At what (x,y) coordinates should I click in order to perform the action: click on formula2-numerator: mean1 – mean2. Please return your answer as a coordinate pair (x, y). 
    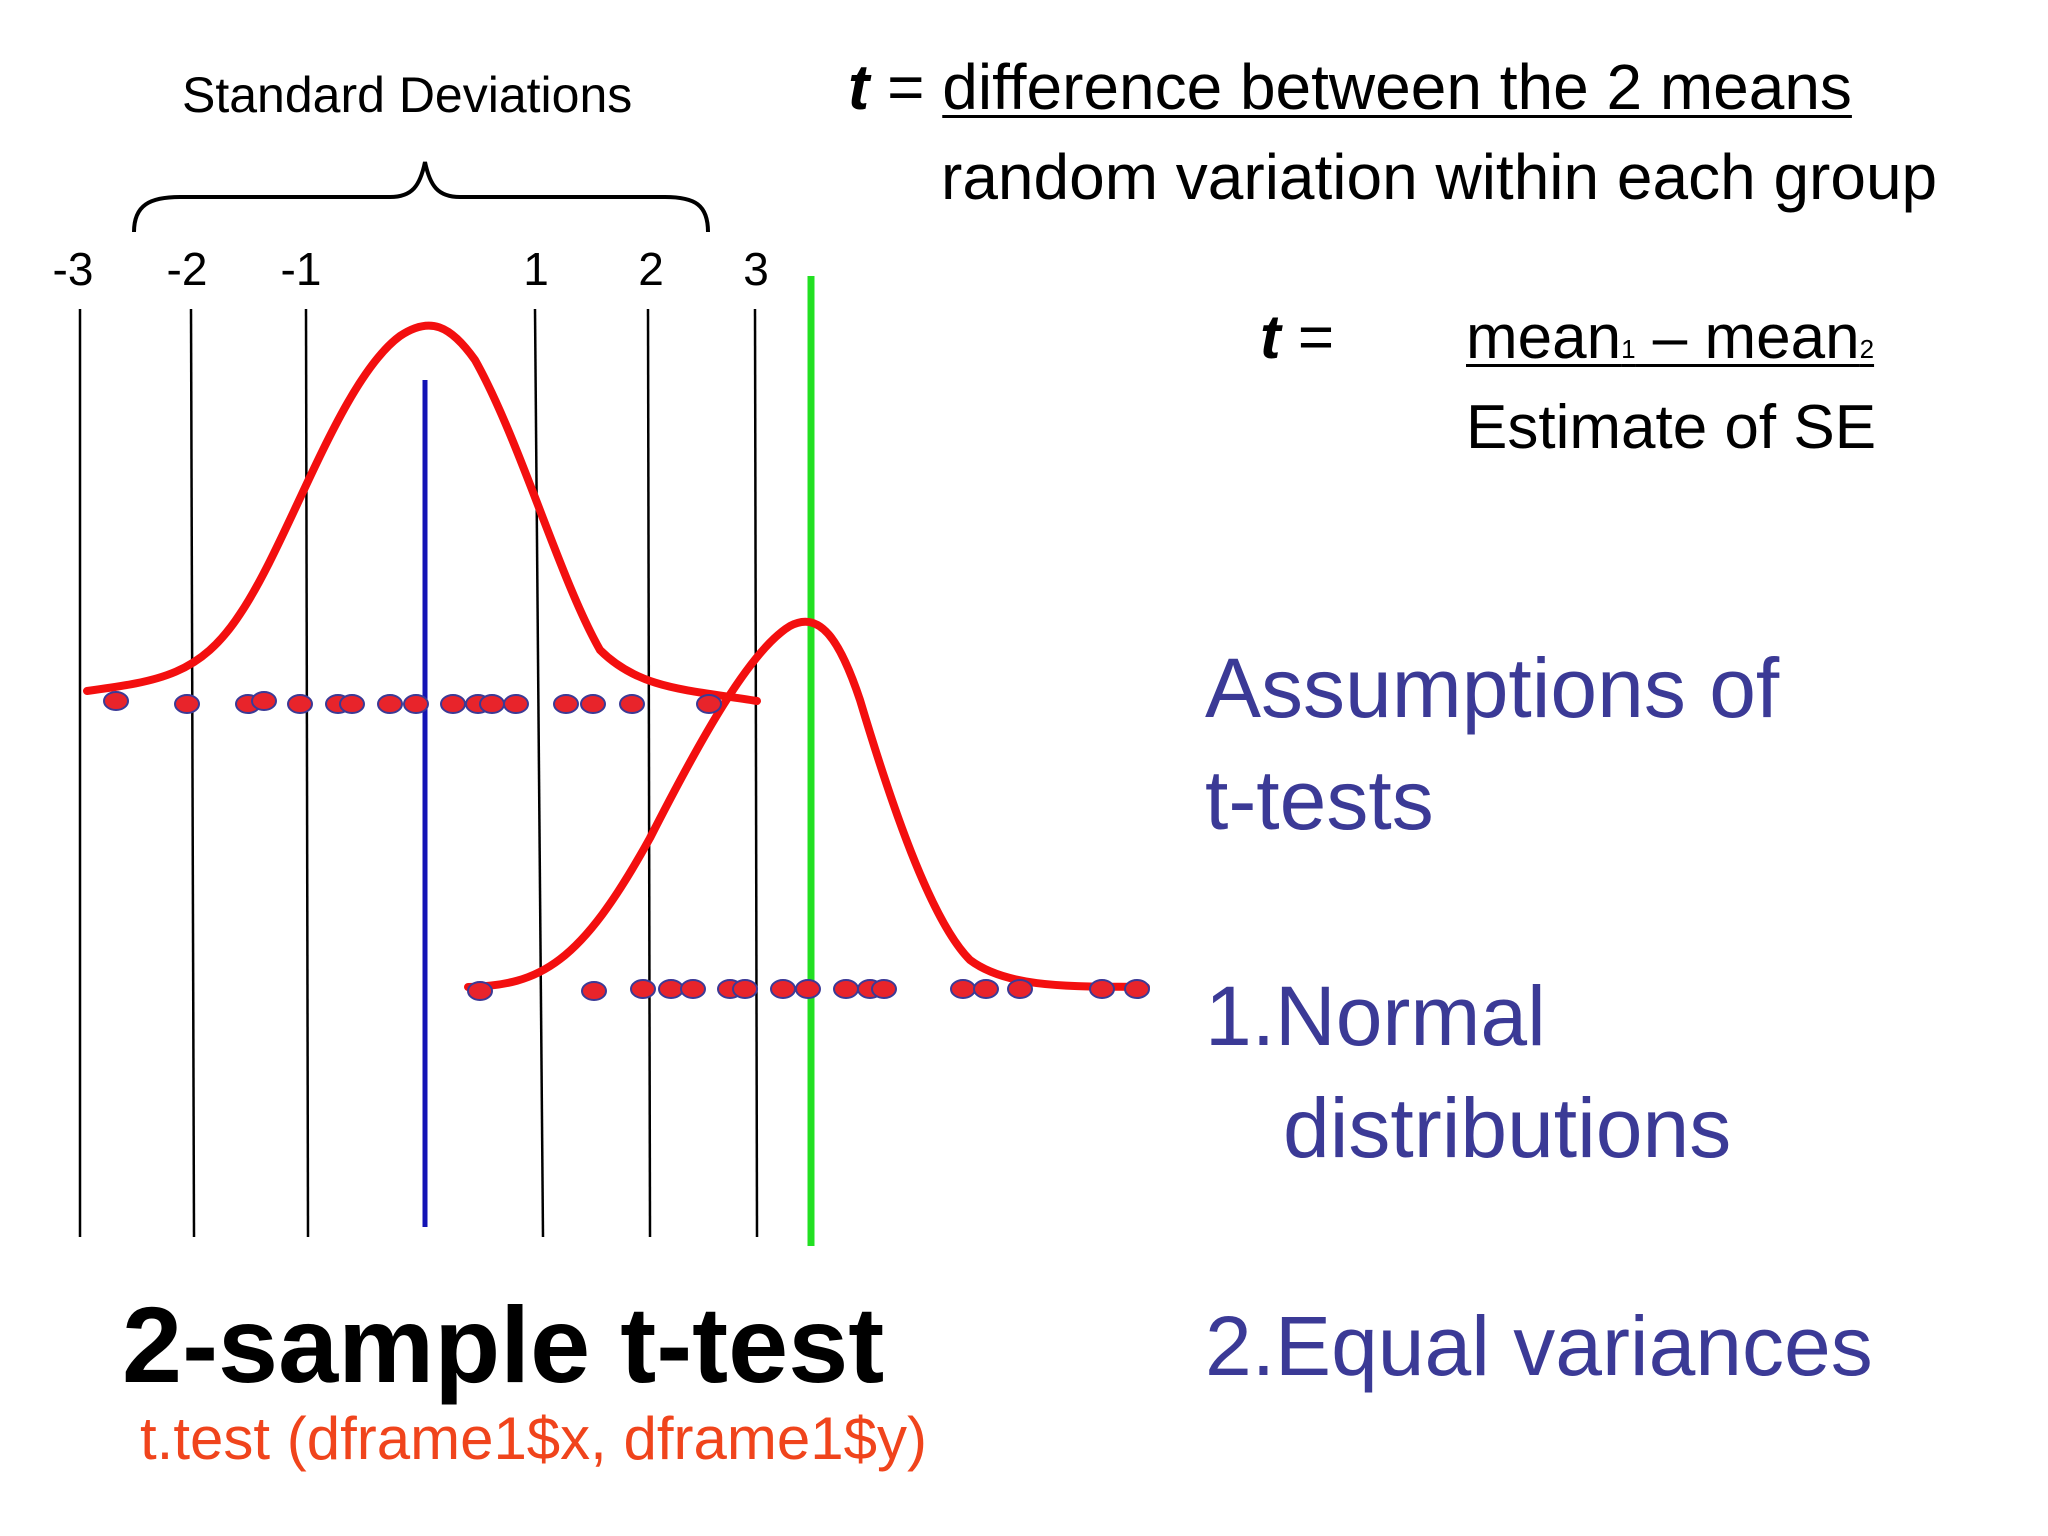
    Looking at the image, I should click on (1670, 337).